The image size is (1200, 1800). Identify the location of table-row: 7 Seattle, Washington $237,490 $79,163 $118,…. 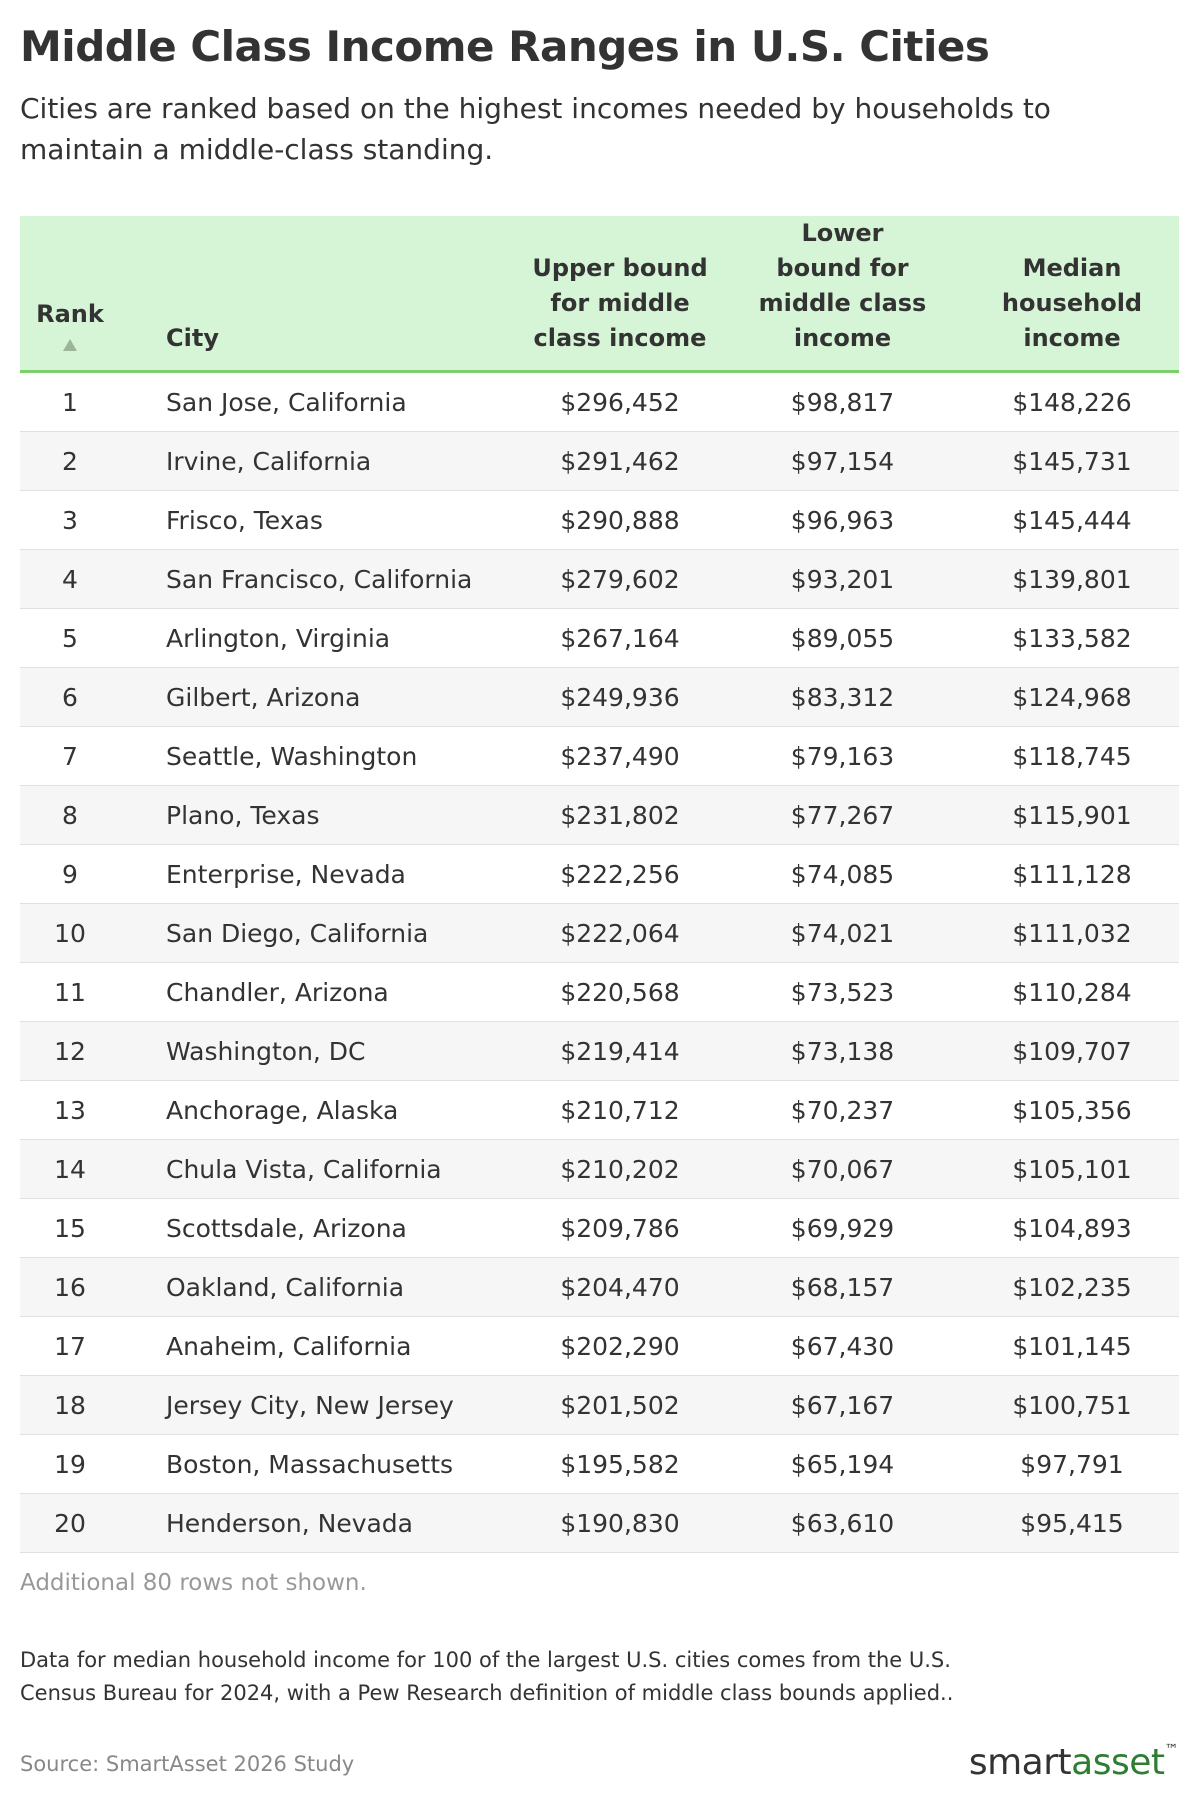
(599, 756).